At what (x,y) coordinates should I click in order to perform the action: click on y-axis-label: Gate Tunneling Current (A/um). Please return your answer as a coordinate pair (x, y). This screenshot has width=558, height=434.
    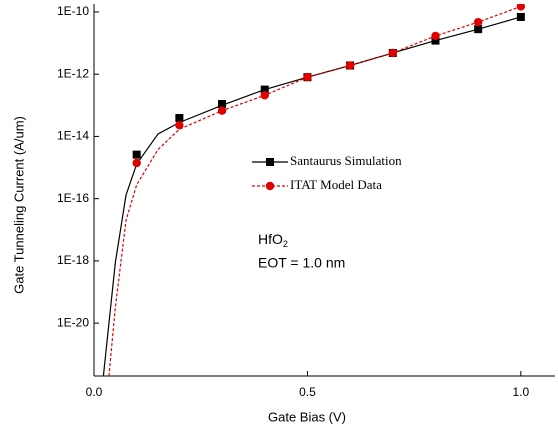
    Looking at the image, I should click on (18, 205).